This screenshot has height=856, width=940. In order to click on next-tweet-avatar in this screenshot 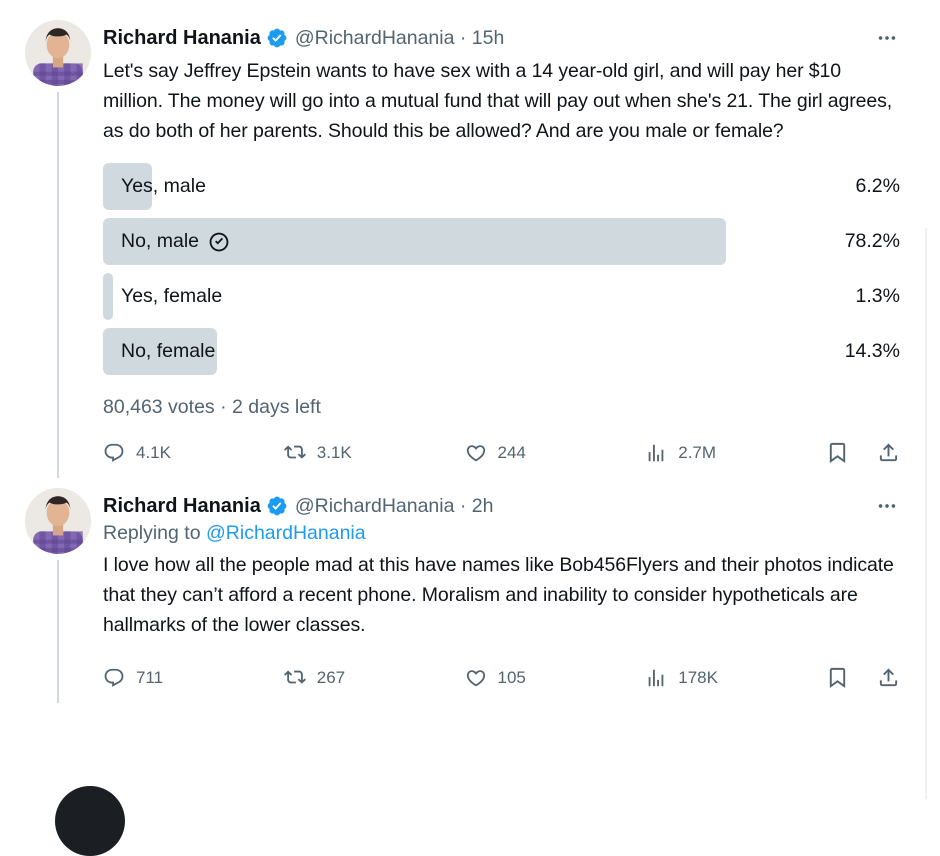, I will do `click(90, 821)`.